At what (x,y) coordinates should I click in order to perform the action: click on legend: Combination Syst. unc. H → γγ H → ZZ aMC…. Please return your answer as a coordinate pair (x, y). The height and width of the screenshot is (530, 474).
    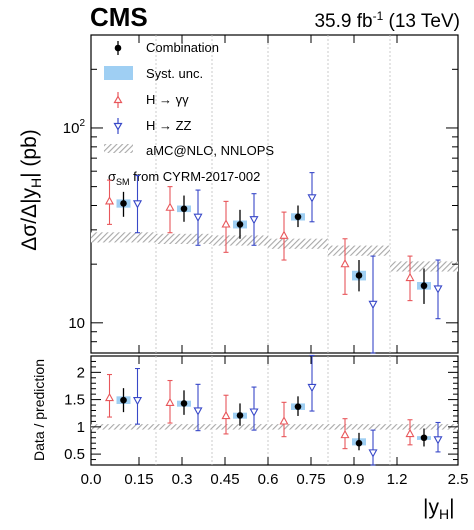
    Looking at the image, I should click on (189, 113).